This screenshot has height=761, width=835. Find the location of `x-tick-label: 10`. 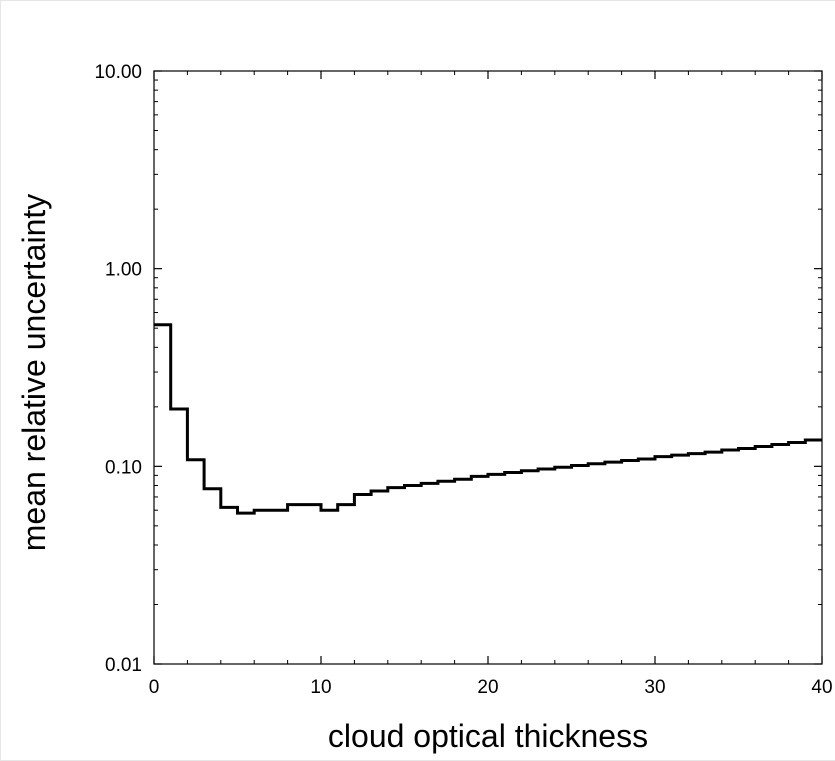

x-tick-label: 10 is located at coordinates (320, 687).